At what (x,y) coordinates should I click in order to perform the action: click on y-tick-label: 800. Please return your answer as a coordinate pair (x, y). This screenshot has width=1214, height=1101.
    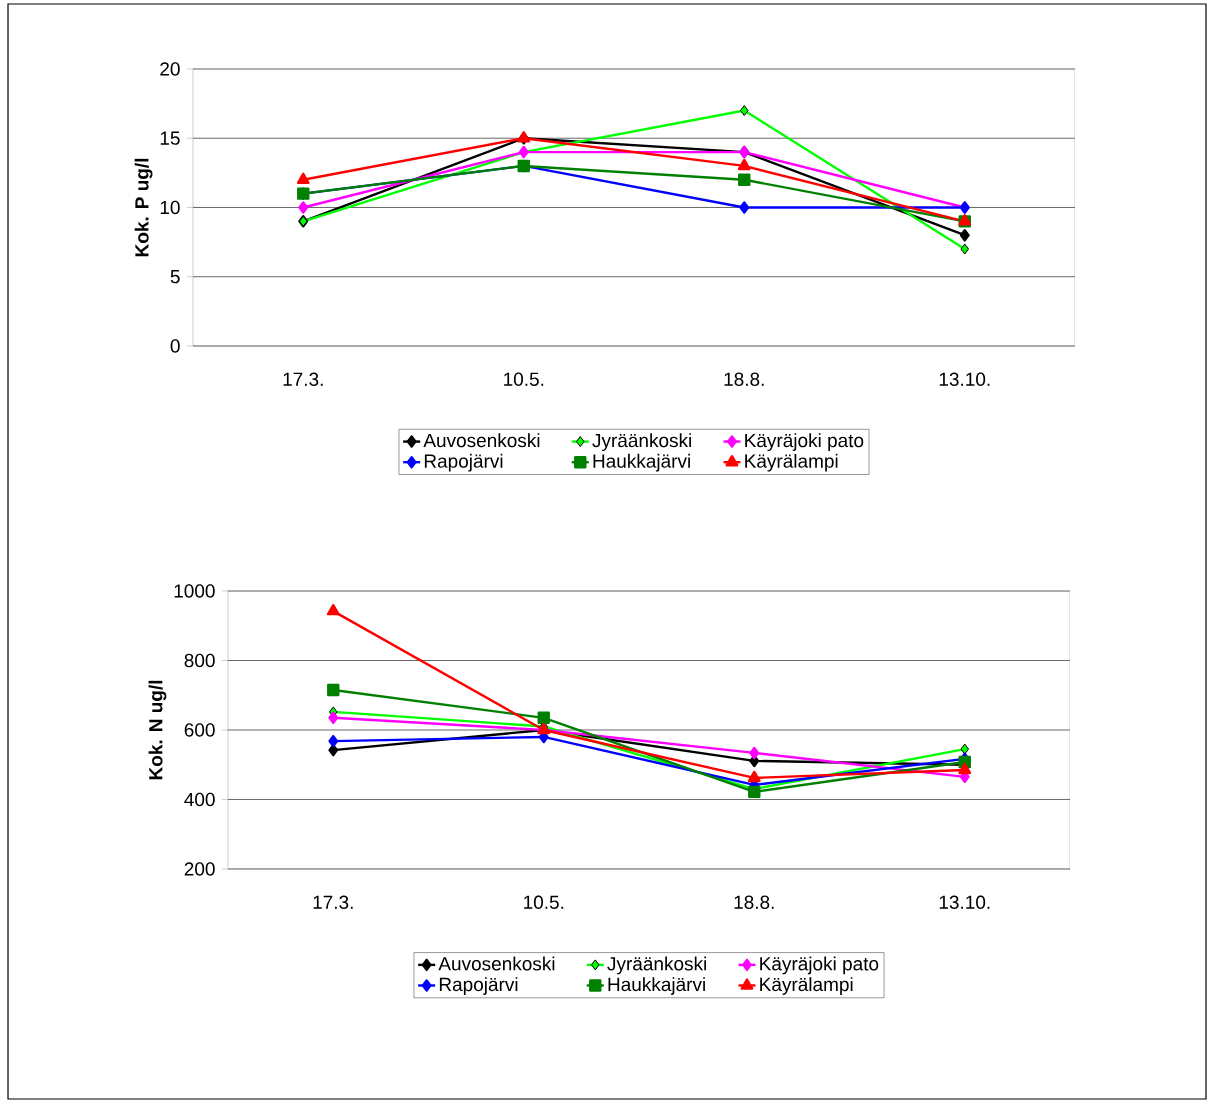
    Looking at the image, I should click on (199, 660).